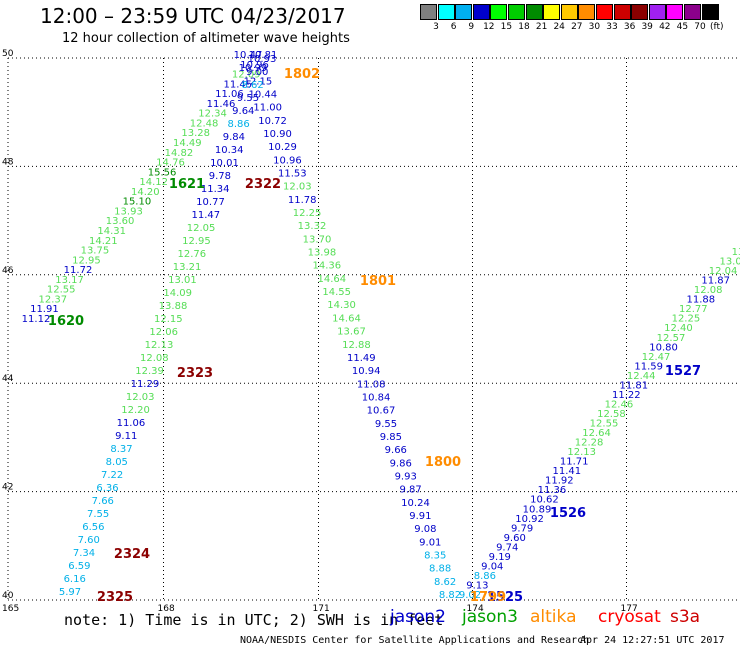  Describe the element at coordinates (629, 609) in the screenshot. I see `x-tick-label: 177` at that location.